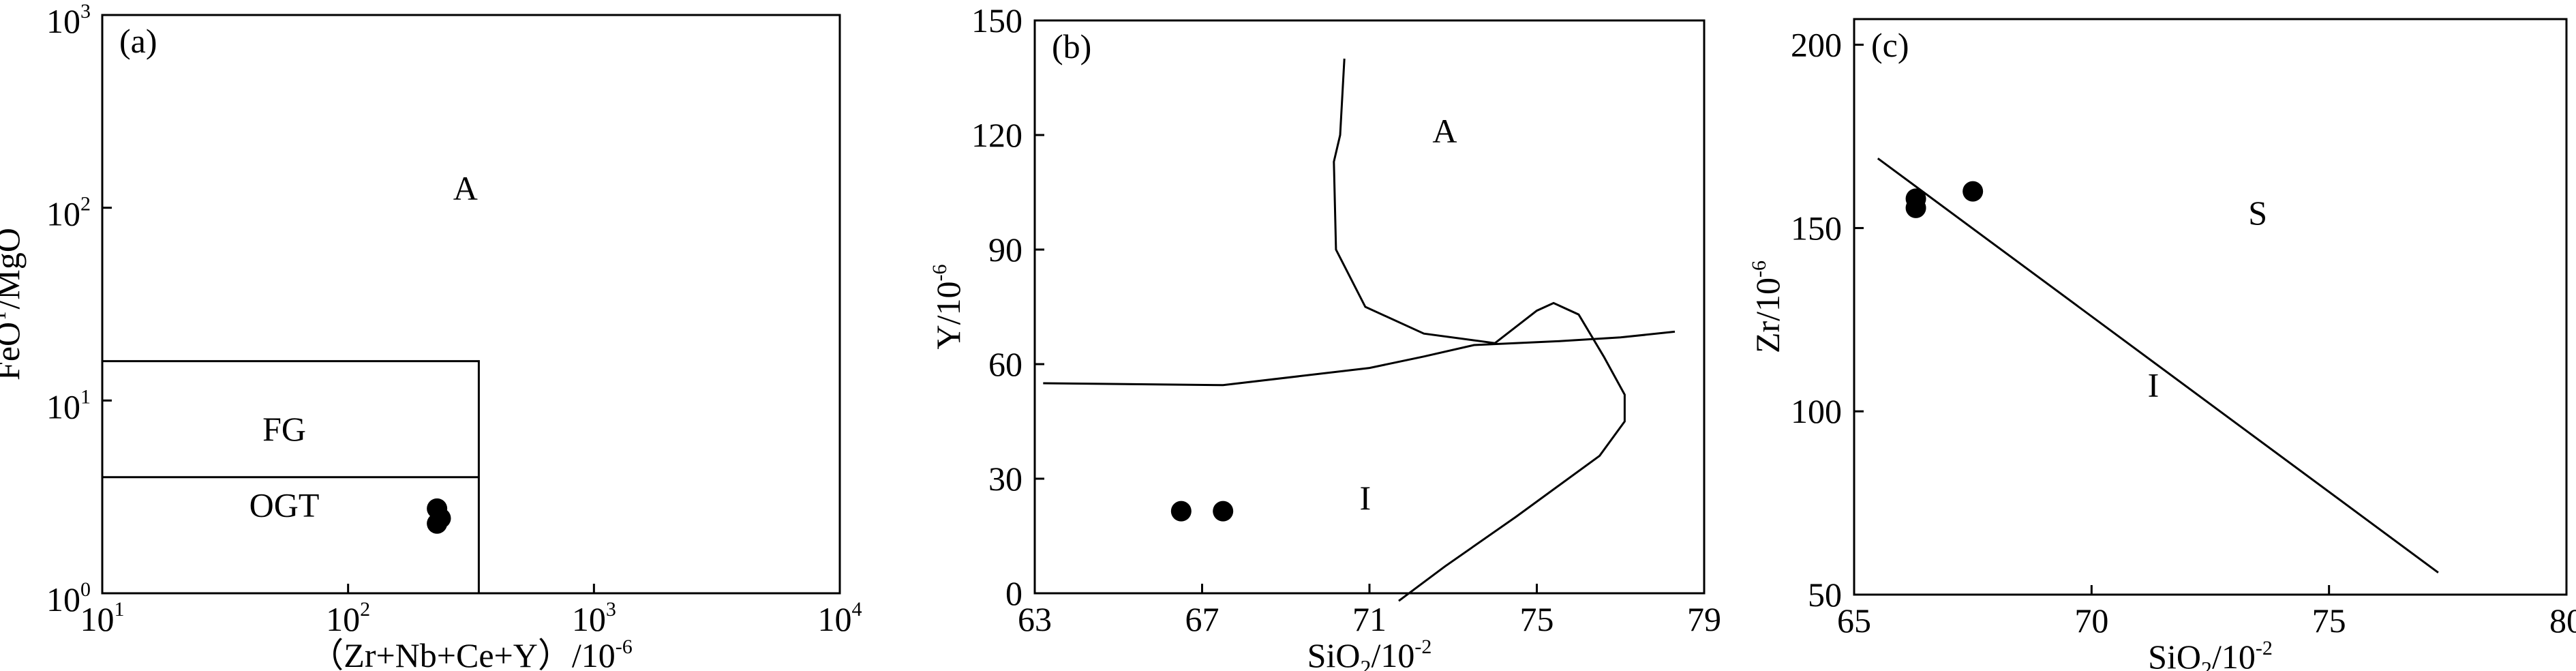  What do you see at coordinates (997, 135) in the screenshot?
I see `y-tick-label: 120` at bounding box center [997, 135].